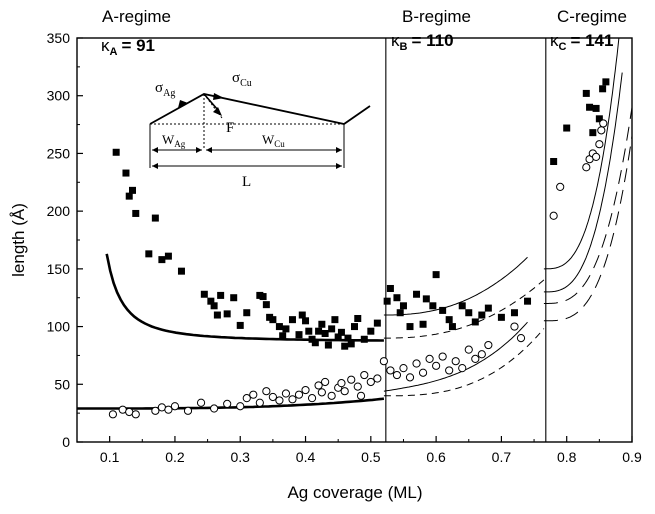 The image size is (655, 514). I want to click on kappa-c-sub: C, so click(563, 47).